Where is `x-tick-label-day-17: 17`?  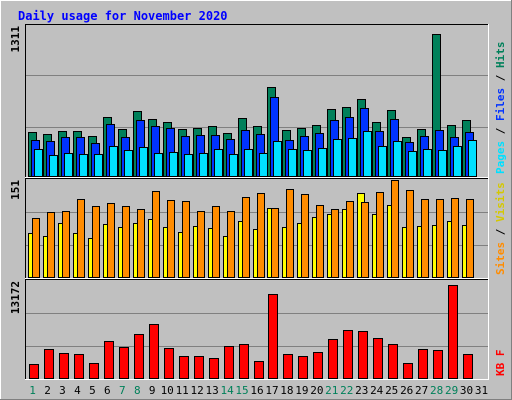
x-tick-label-day-17: 17 is located at coordinates (271, 390).